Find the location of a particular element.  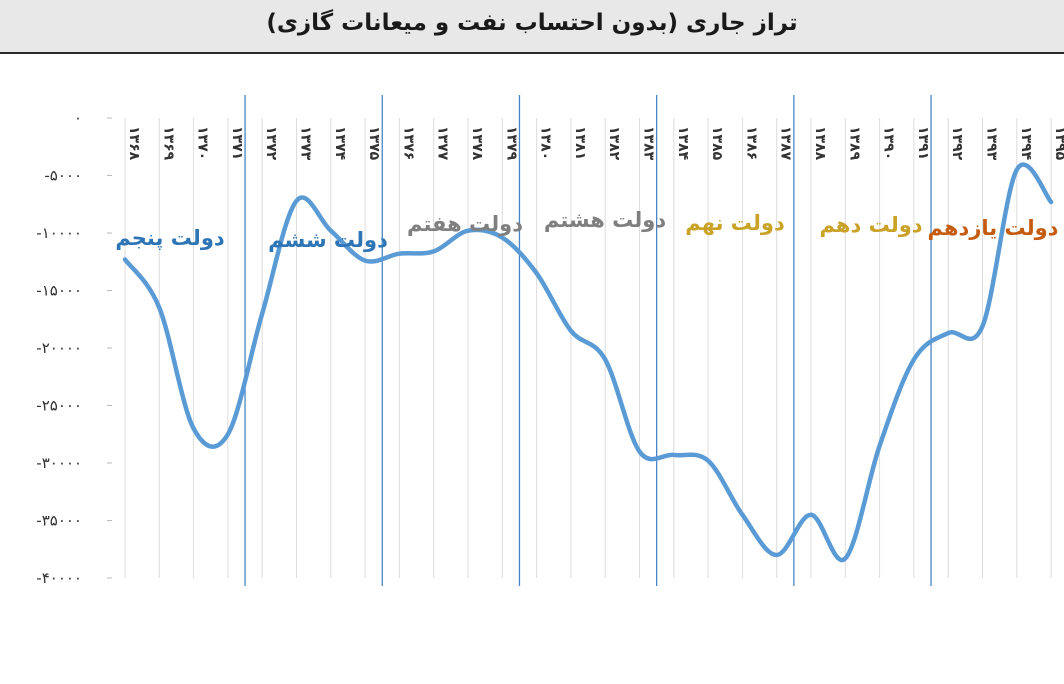

x-tick-label: ۱۳۸۱ is located at coordinates (580, 143).